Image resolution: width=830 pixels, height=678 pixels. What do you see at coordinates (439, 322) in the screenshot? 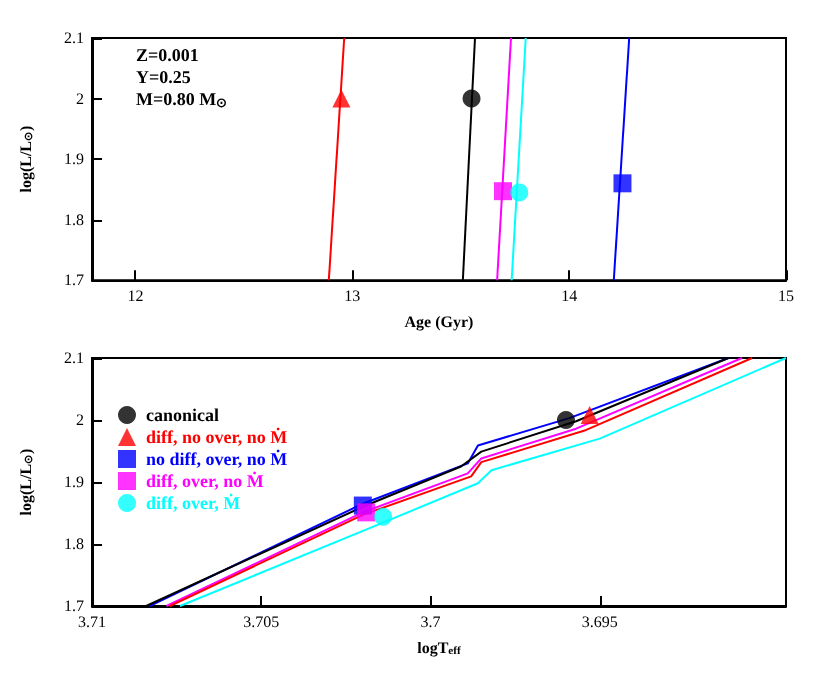
I see `x-axis-title: Age (Gyr)` at bounding box center [439, 322].